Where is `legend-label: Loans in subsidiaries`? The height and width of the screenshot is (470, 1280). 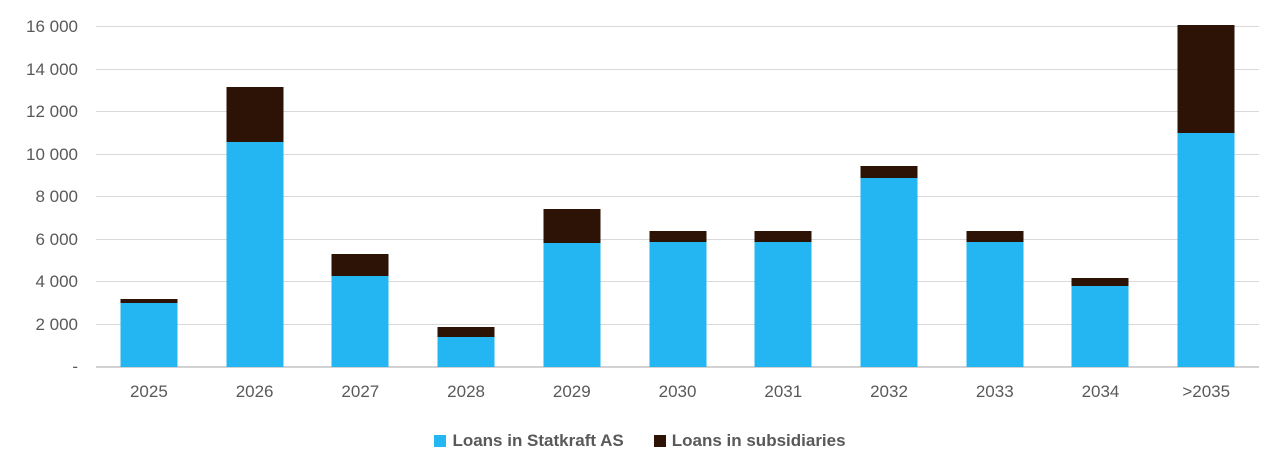
legend-label: Loans in subsidiaries is located at coordinates (758, 440).